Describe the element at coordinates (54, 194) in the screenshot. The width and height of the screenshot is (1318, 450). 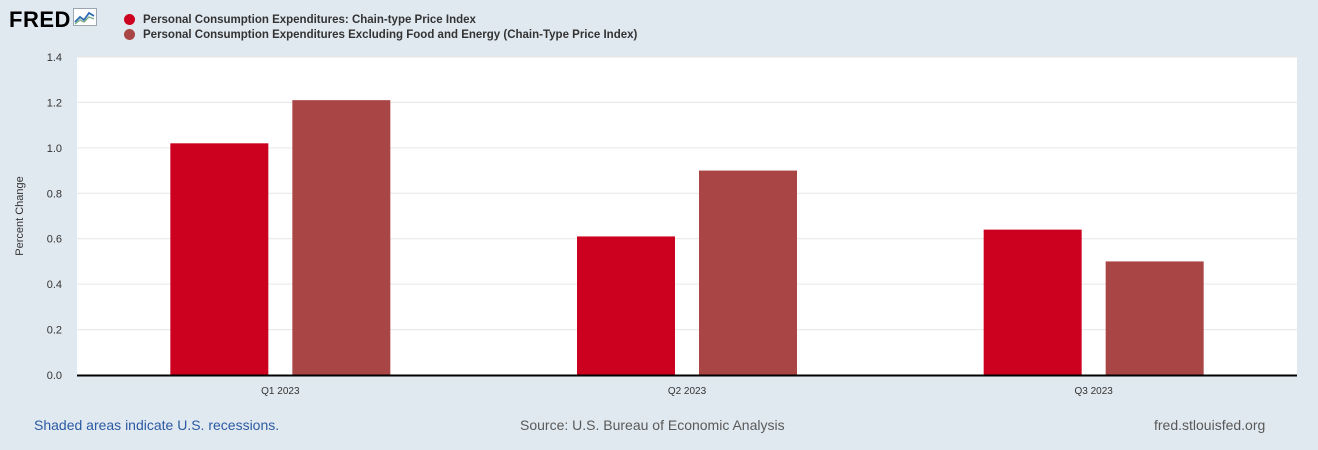
I see `y-tick-label: 0.8` at that location.